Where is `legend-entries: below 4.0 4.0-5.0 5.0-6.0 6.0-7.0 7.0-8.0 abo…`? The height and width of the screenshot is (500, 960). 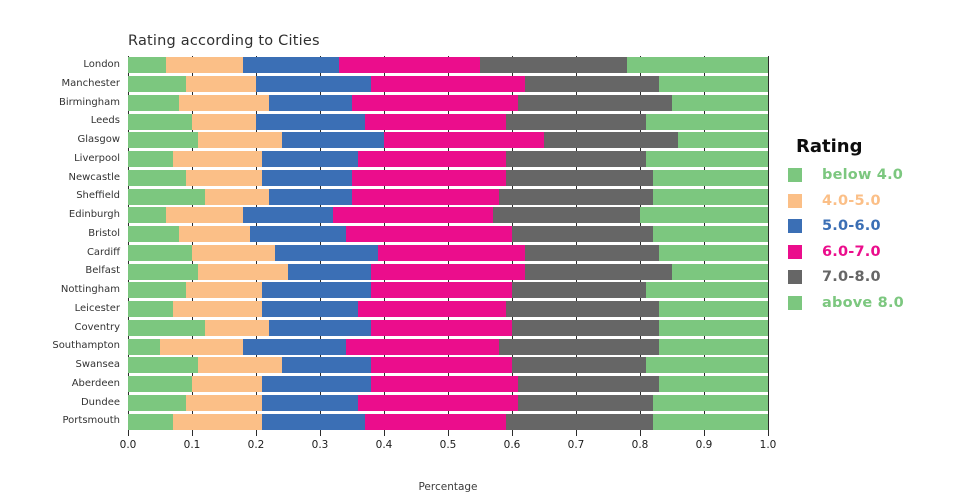 legend-entries: below 4.0 4.0-5.0 5.0-6.0 6.0-7.0 7.0-8.0 abo… is located at coordinates (872, 239).